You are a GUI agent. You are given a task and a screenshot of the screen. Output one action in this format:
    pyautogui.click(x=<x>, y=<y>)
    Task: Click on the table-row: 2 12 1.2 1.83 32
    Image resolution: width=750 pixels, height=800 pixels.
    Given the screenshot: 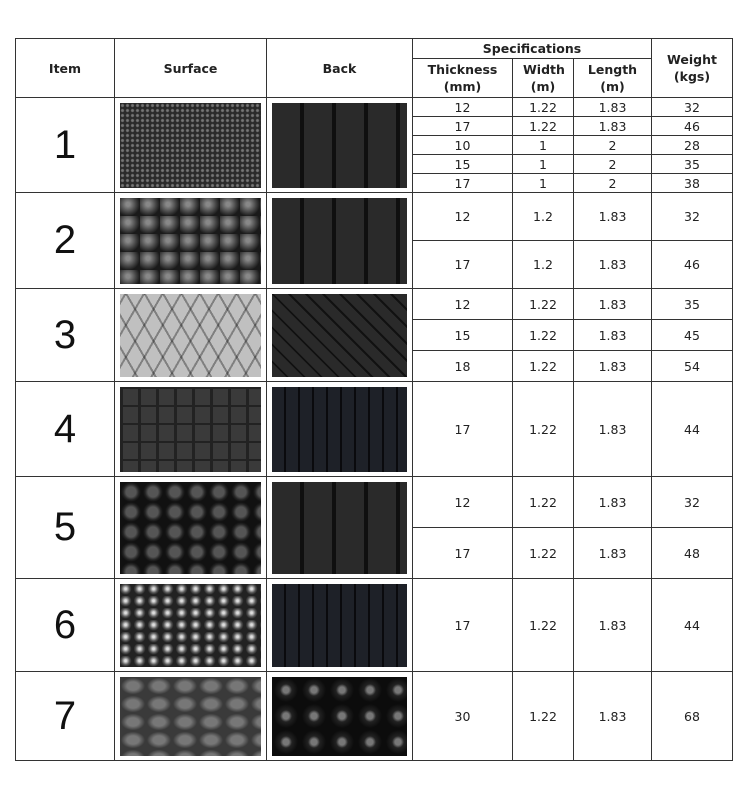 What is the action you would take?
    pyautogui.click(x=374, y=240)
    